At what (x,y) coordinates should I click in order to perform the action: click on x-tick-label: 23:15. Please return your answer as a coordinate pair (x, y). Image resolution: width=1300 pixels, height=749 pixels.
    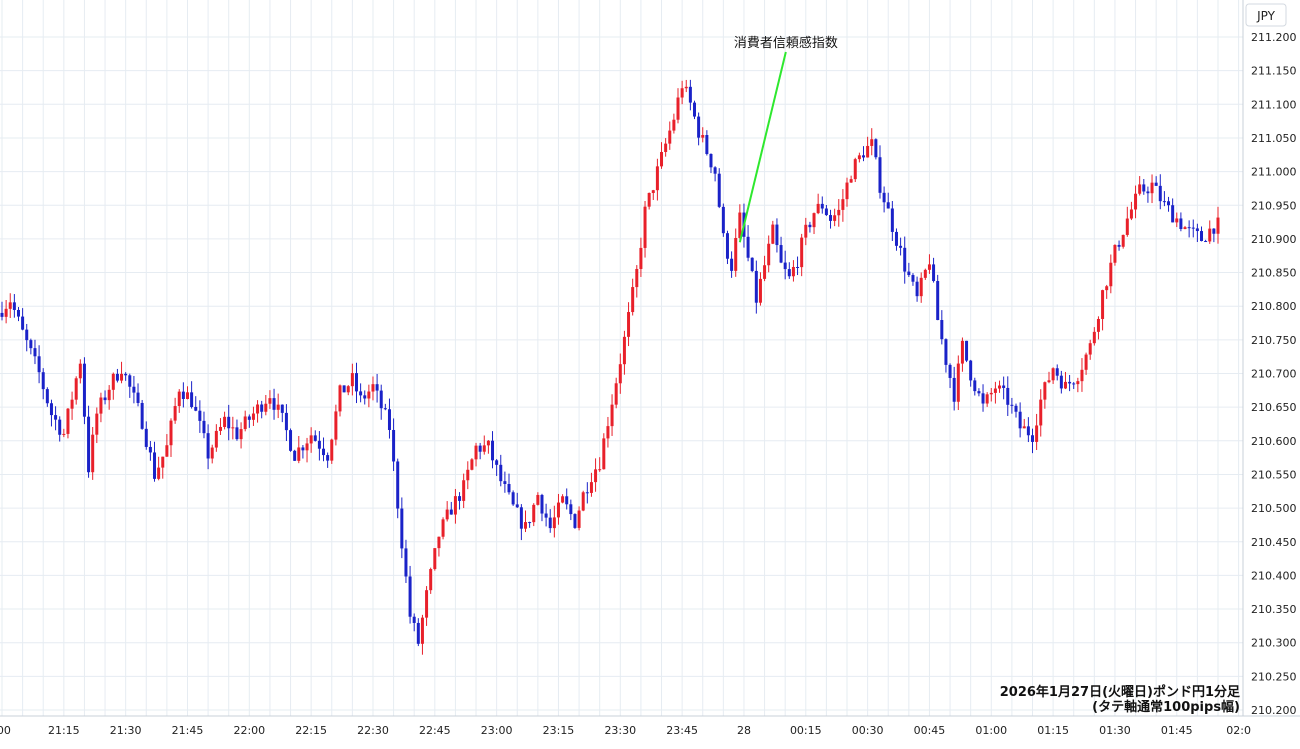
    Looking at the image, I should click on (559, 730).